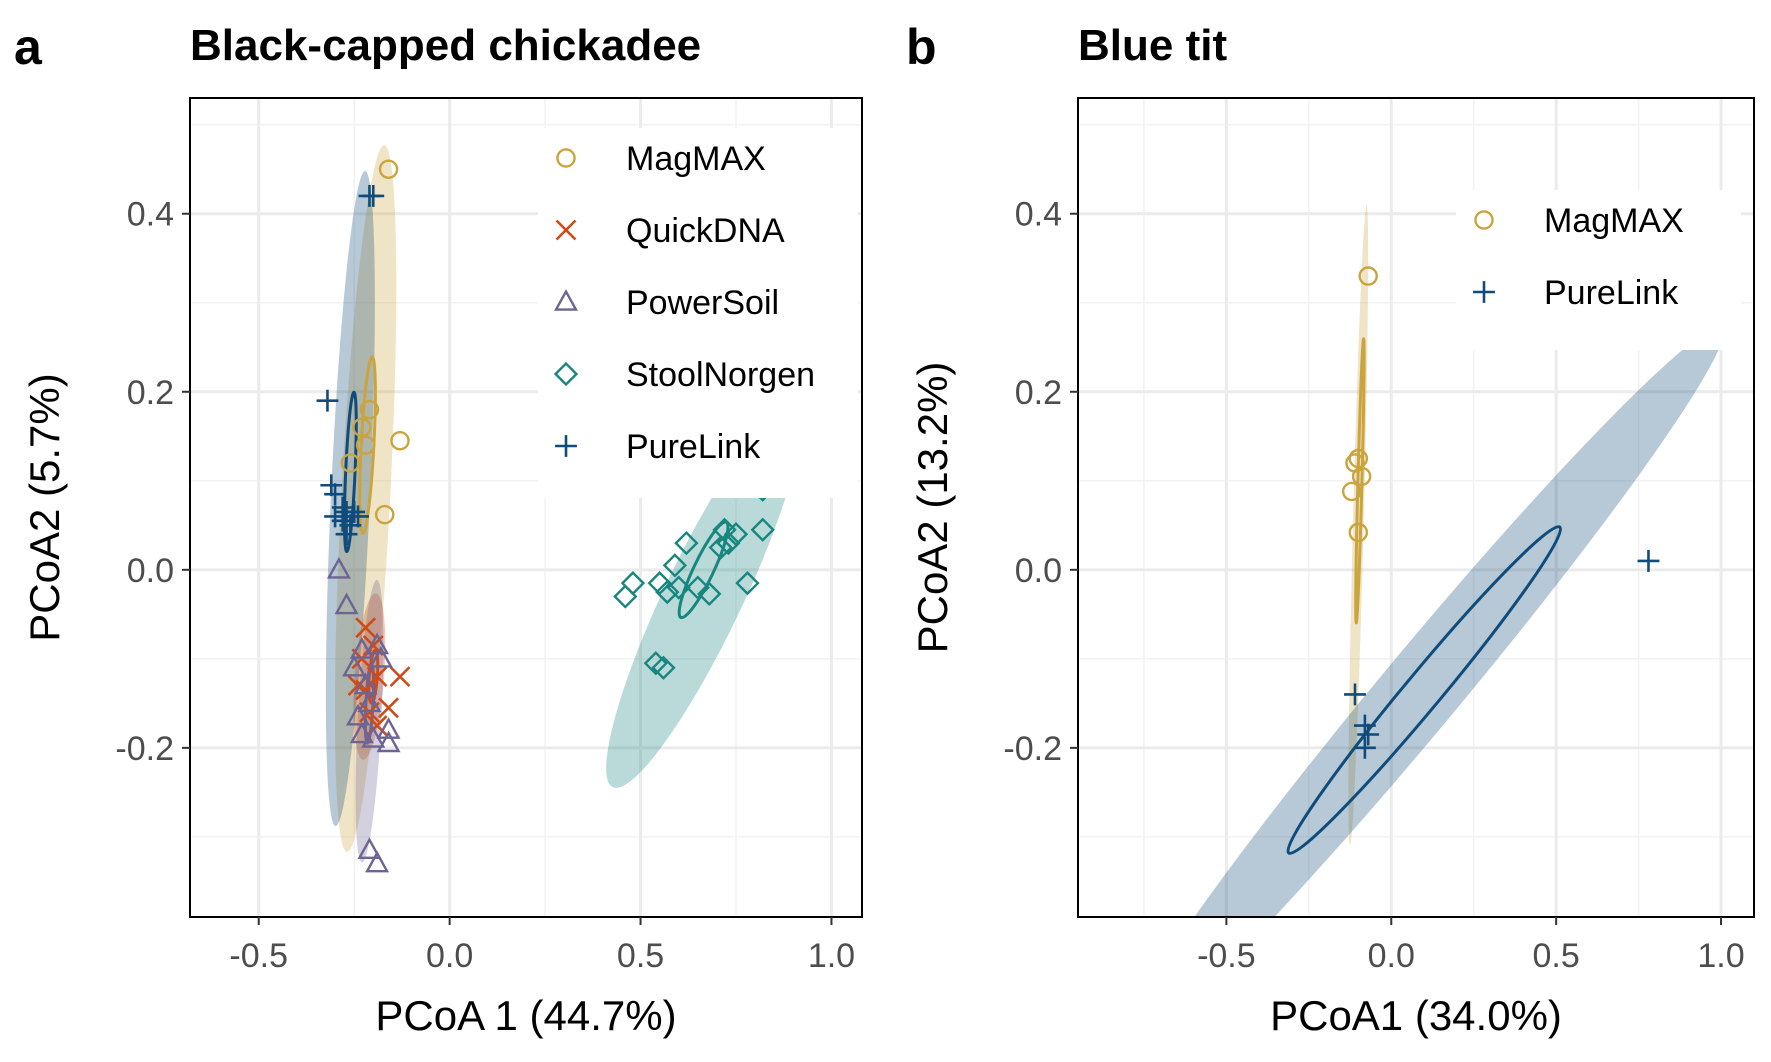 The width and height of the screenshot is (1771, 1062). What do you see at coordinates (1484, 220) in the screenshot?
I see `magmax-legend-key` at bounding box center [1484, 220].